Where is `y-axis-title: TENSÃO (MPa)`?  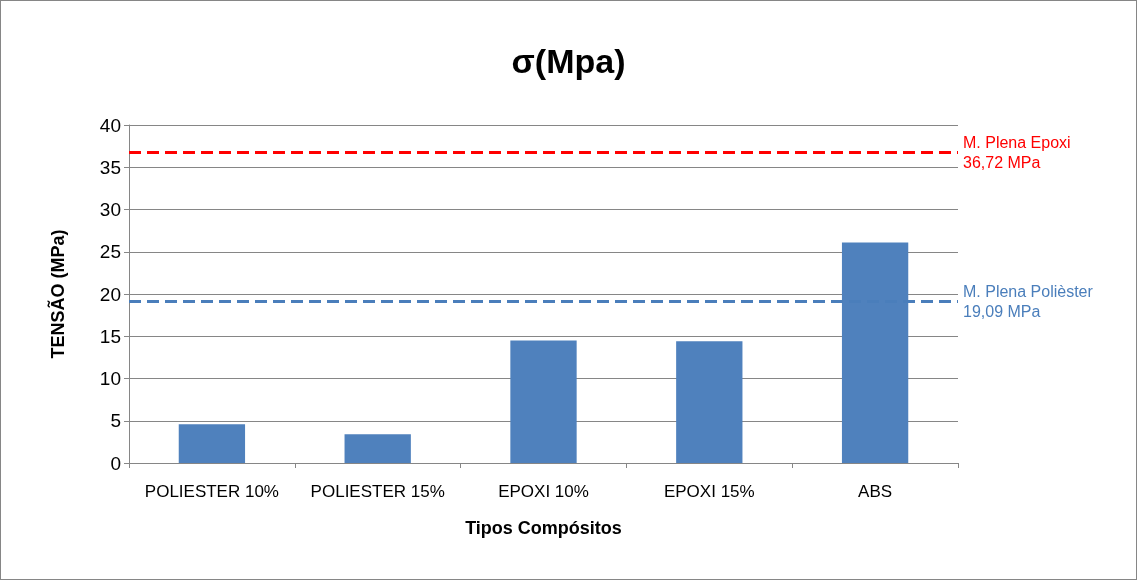 y-axis-title: TENSÃO (MPa) is located at coordinates (57, 294).